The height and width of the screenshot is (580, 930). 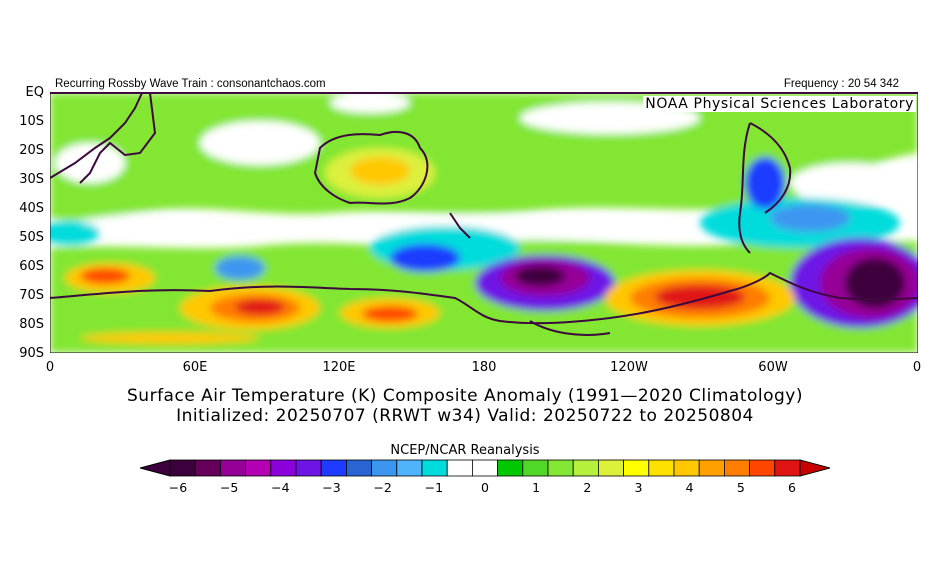 What do you see at coordinates (31, 353) in the screenshot?
I see `lat-label: 90S` at bounding box center [31, 353].